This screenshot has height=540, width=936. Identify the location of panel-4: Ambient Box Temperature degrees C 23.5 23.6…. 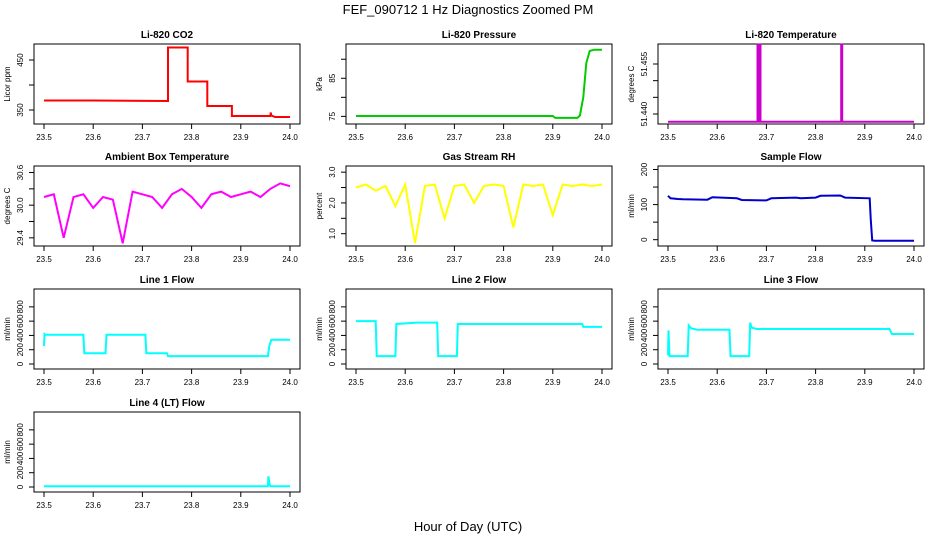
(152, 208).